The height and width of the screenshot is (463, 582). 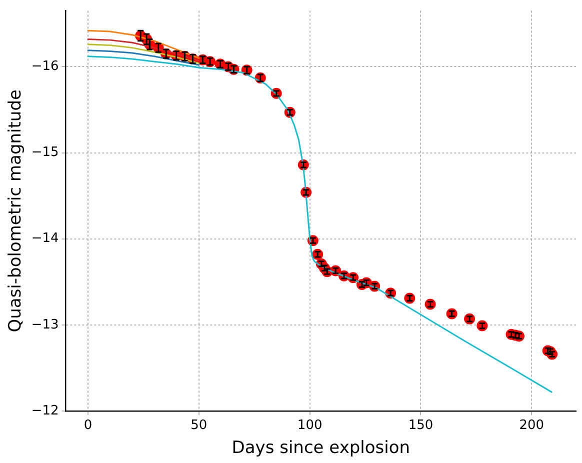 I want to click on y-tick-label: −15, so click(x=45, y=152).